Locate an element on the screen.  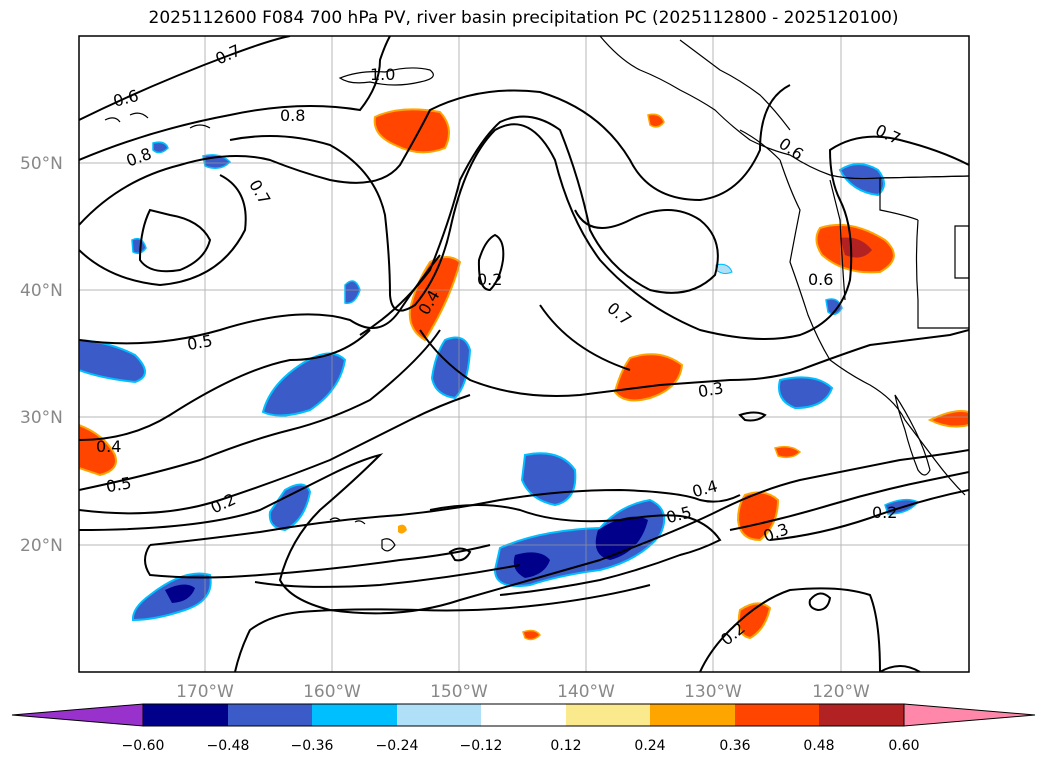
colorbar-tick-label: 0.48 is located at coordinates (818, 746).